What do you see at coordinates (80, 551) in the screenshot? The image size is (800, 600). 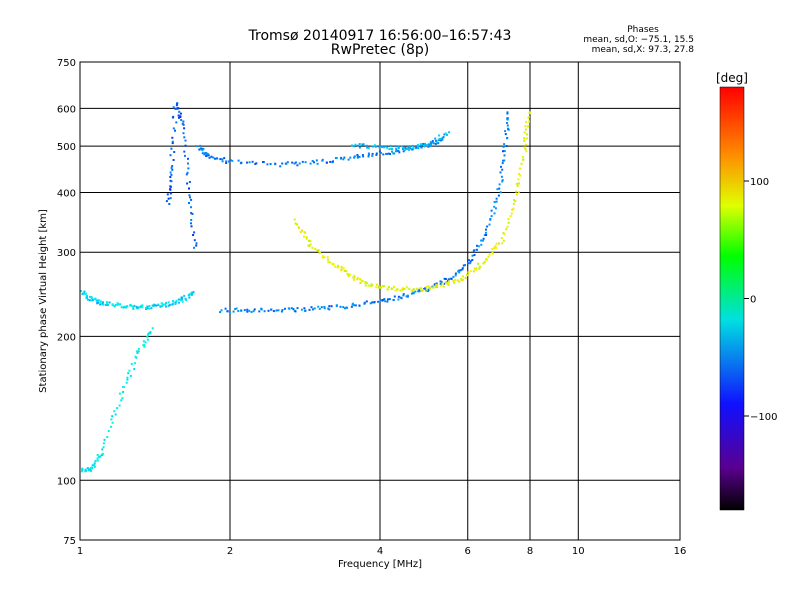 I see `x-tick-label: 1` at bounding box center [80, 551].